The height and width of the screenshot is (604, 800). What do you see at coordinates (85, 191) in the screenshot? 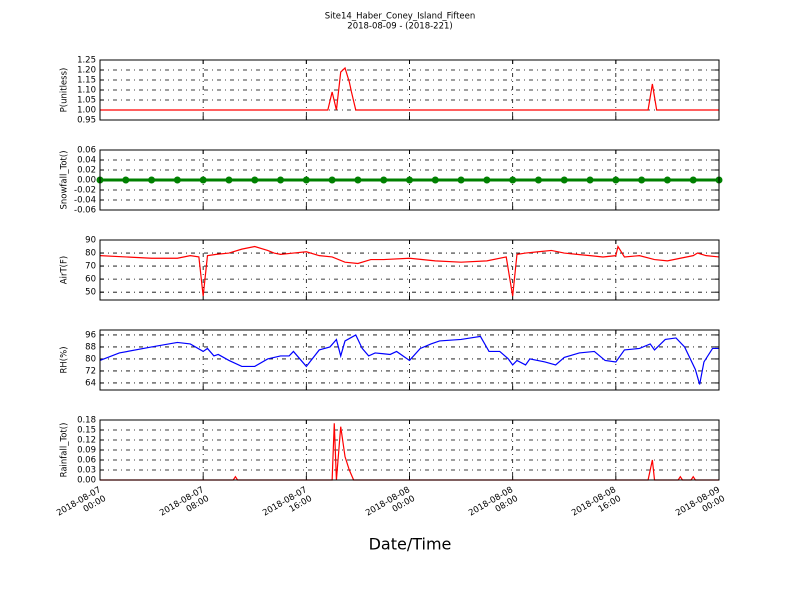
I see `y-tick-label: -0.02` at bounding box center [85, 191].